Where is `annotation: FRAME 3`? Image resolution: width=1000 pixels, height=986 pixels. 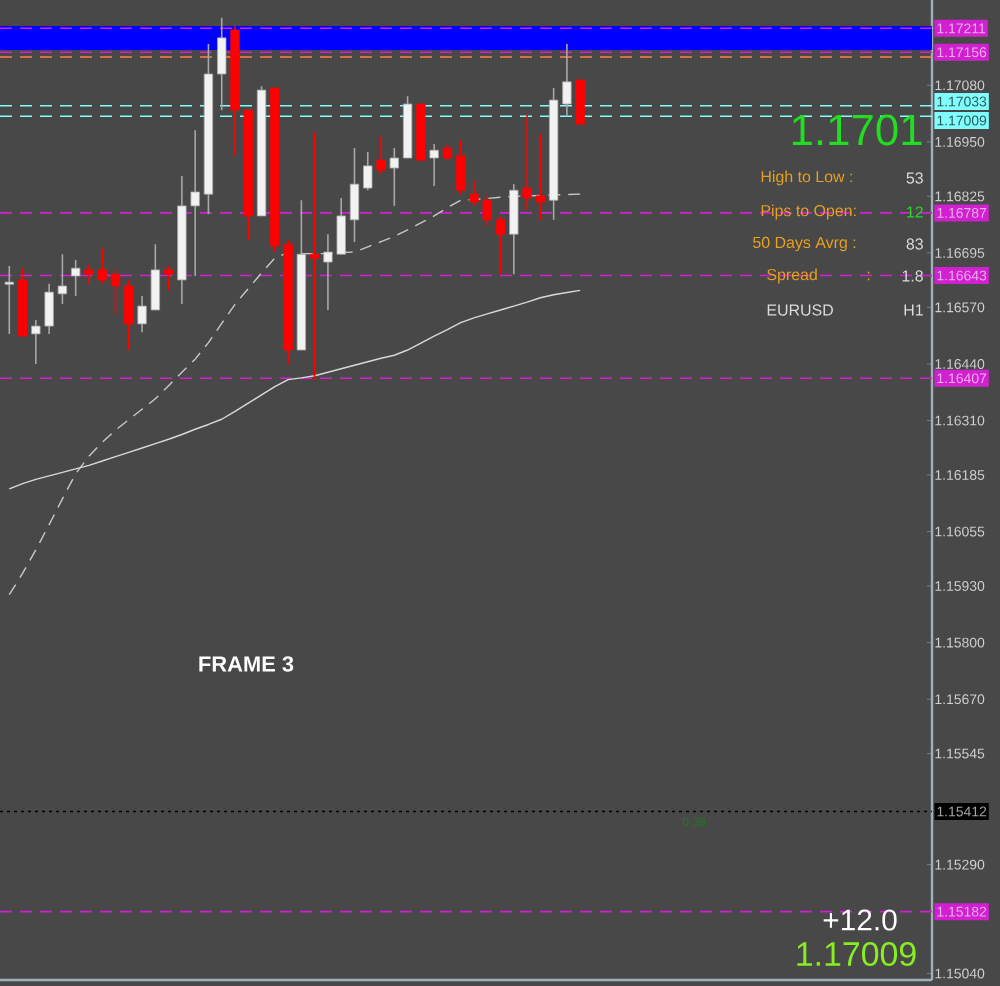 annotation: FRAME 3 is located at coordinates (246, 664).